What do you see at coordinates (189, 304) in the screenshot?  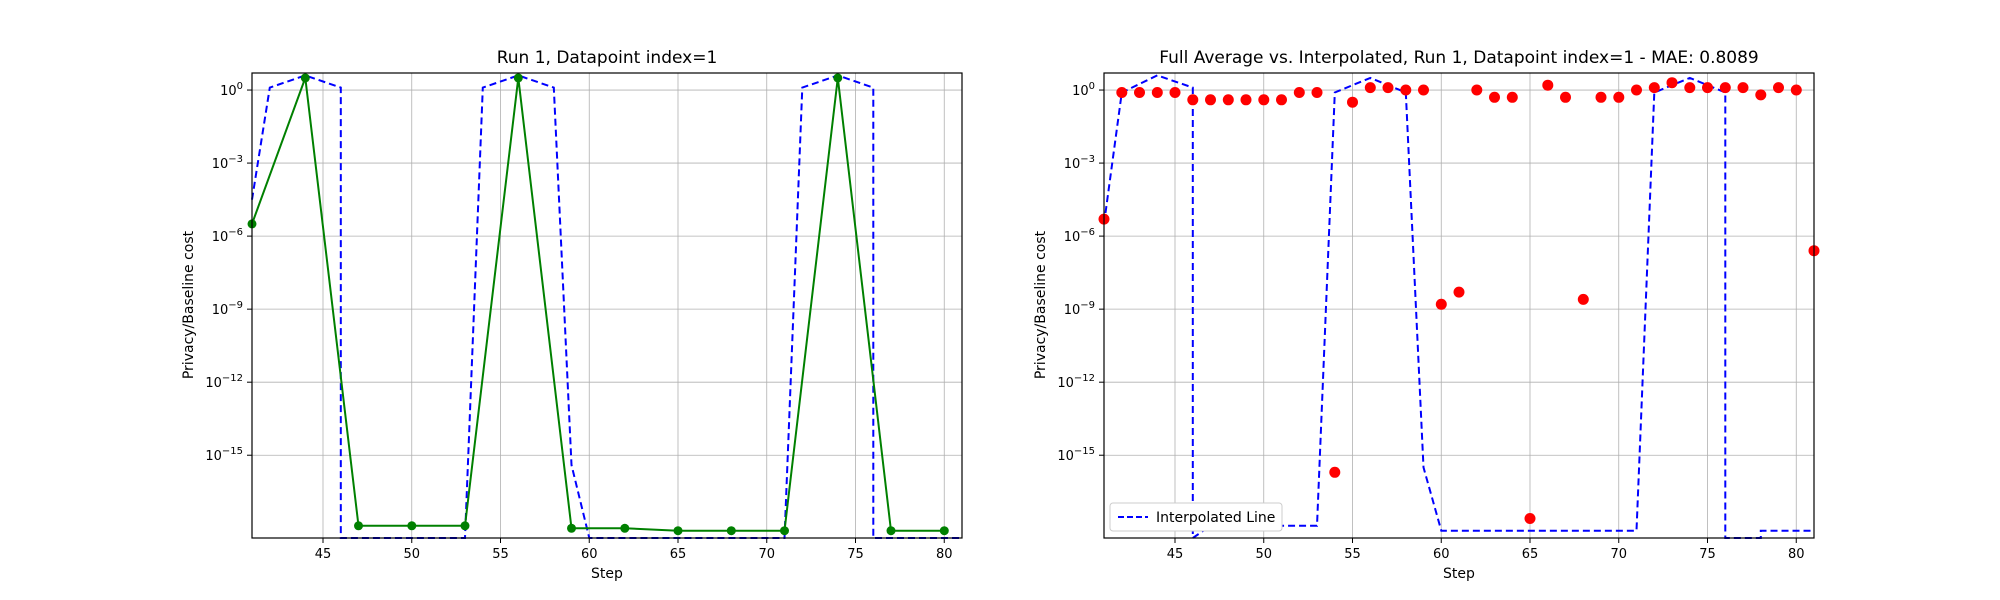 I see `left-y-axis-label: Privacy/Baseline cost` at bounding box center [189, 304].